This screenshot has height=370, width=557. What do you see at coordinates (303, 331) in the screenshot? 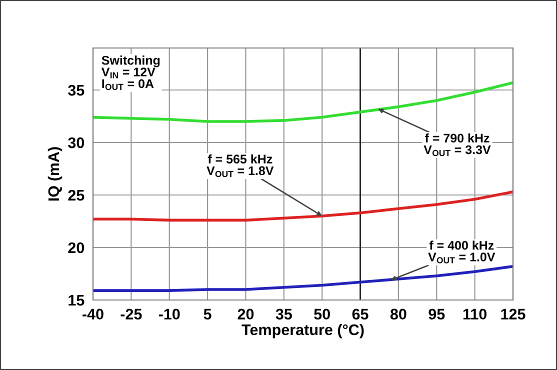
I see `x-axis-title: Temperature (°C)` at bounding box center [303, 331].